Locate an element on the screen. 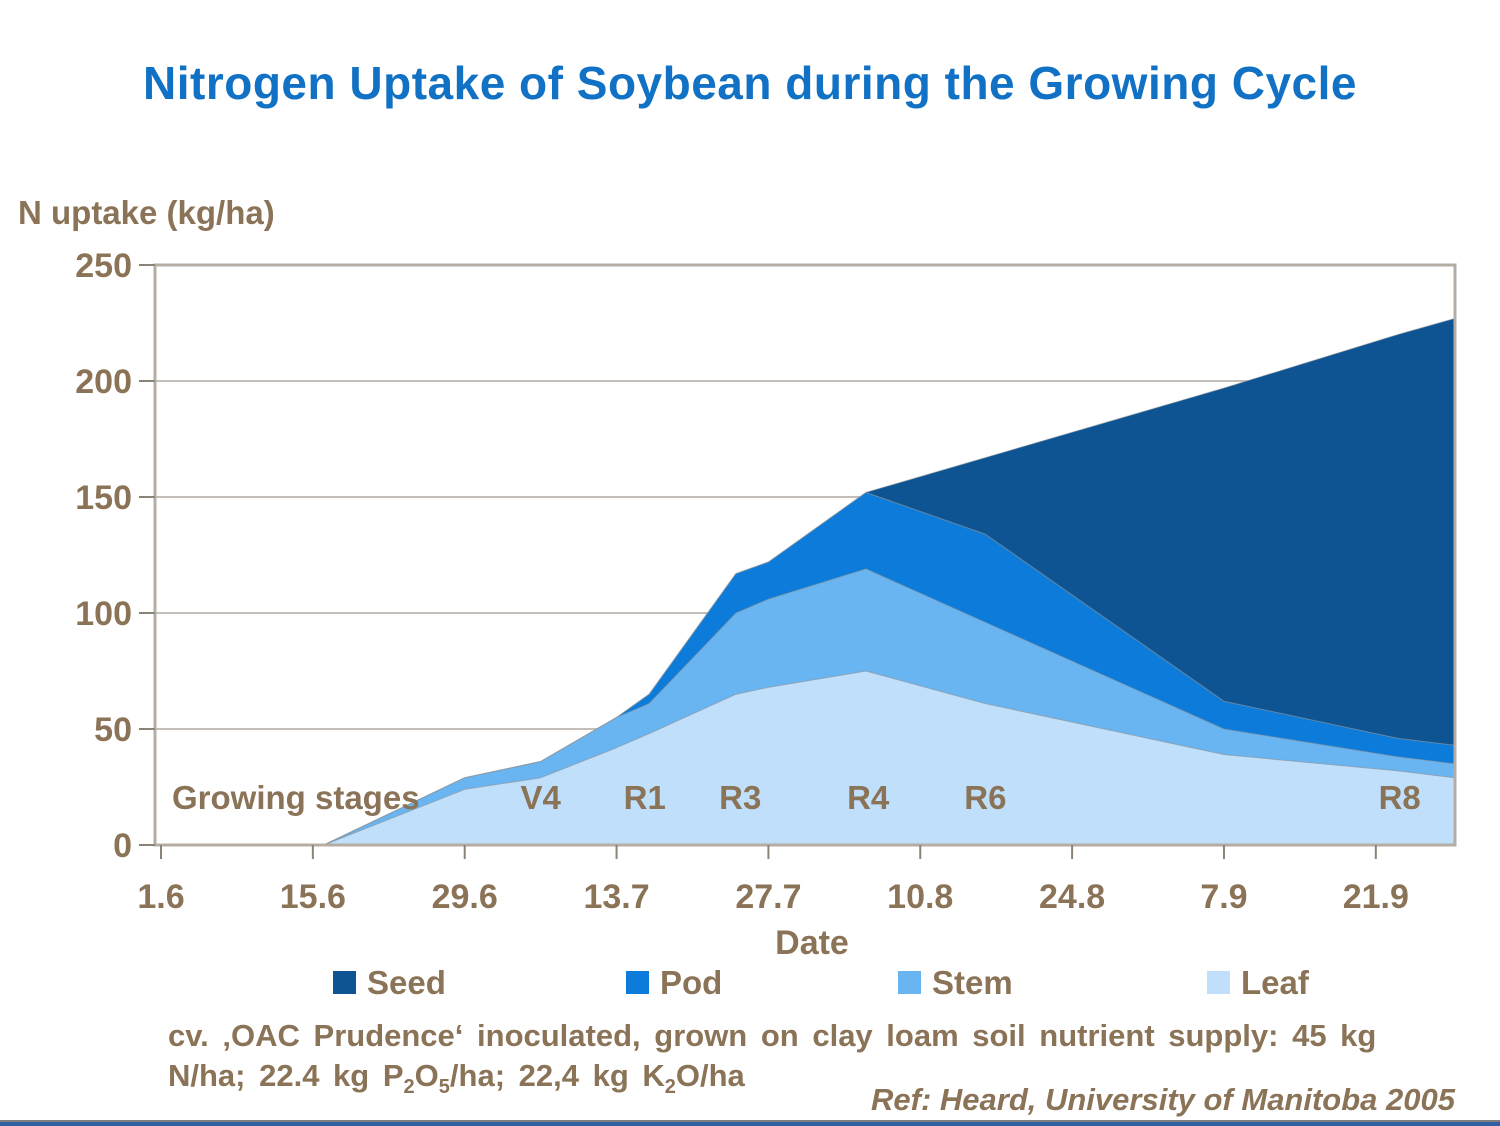 This screenshot has width=1500, height=1126. legend-item-pod: Pod is located at coordinates (674, 982).